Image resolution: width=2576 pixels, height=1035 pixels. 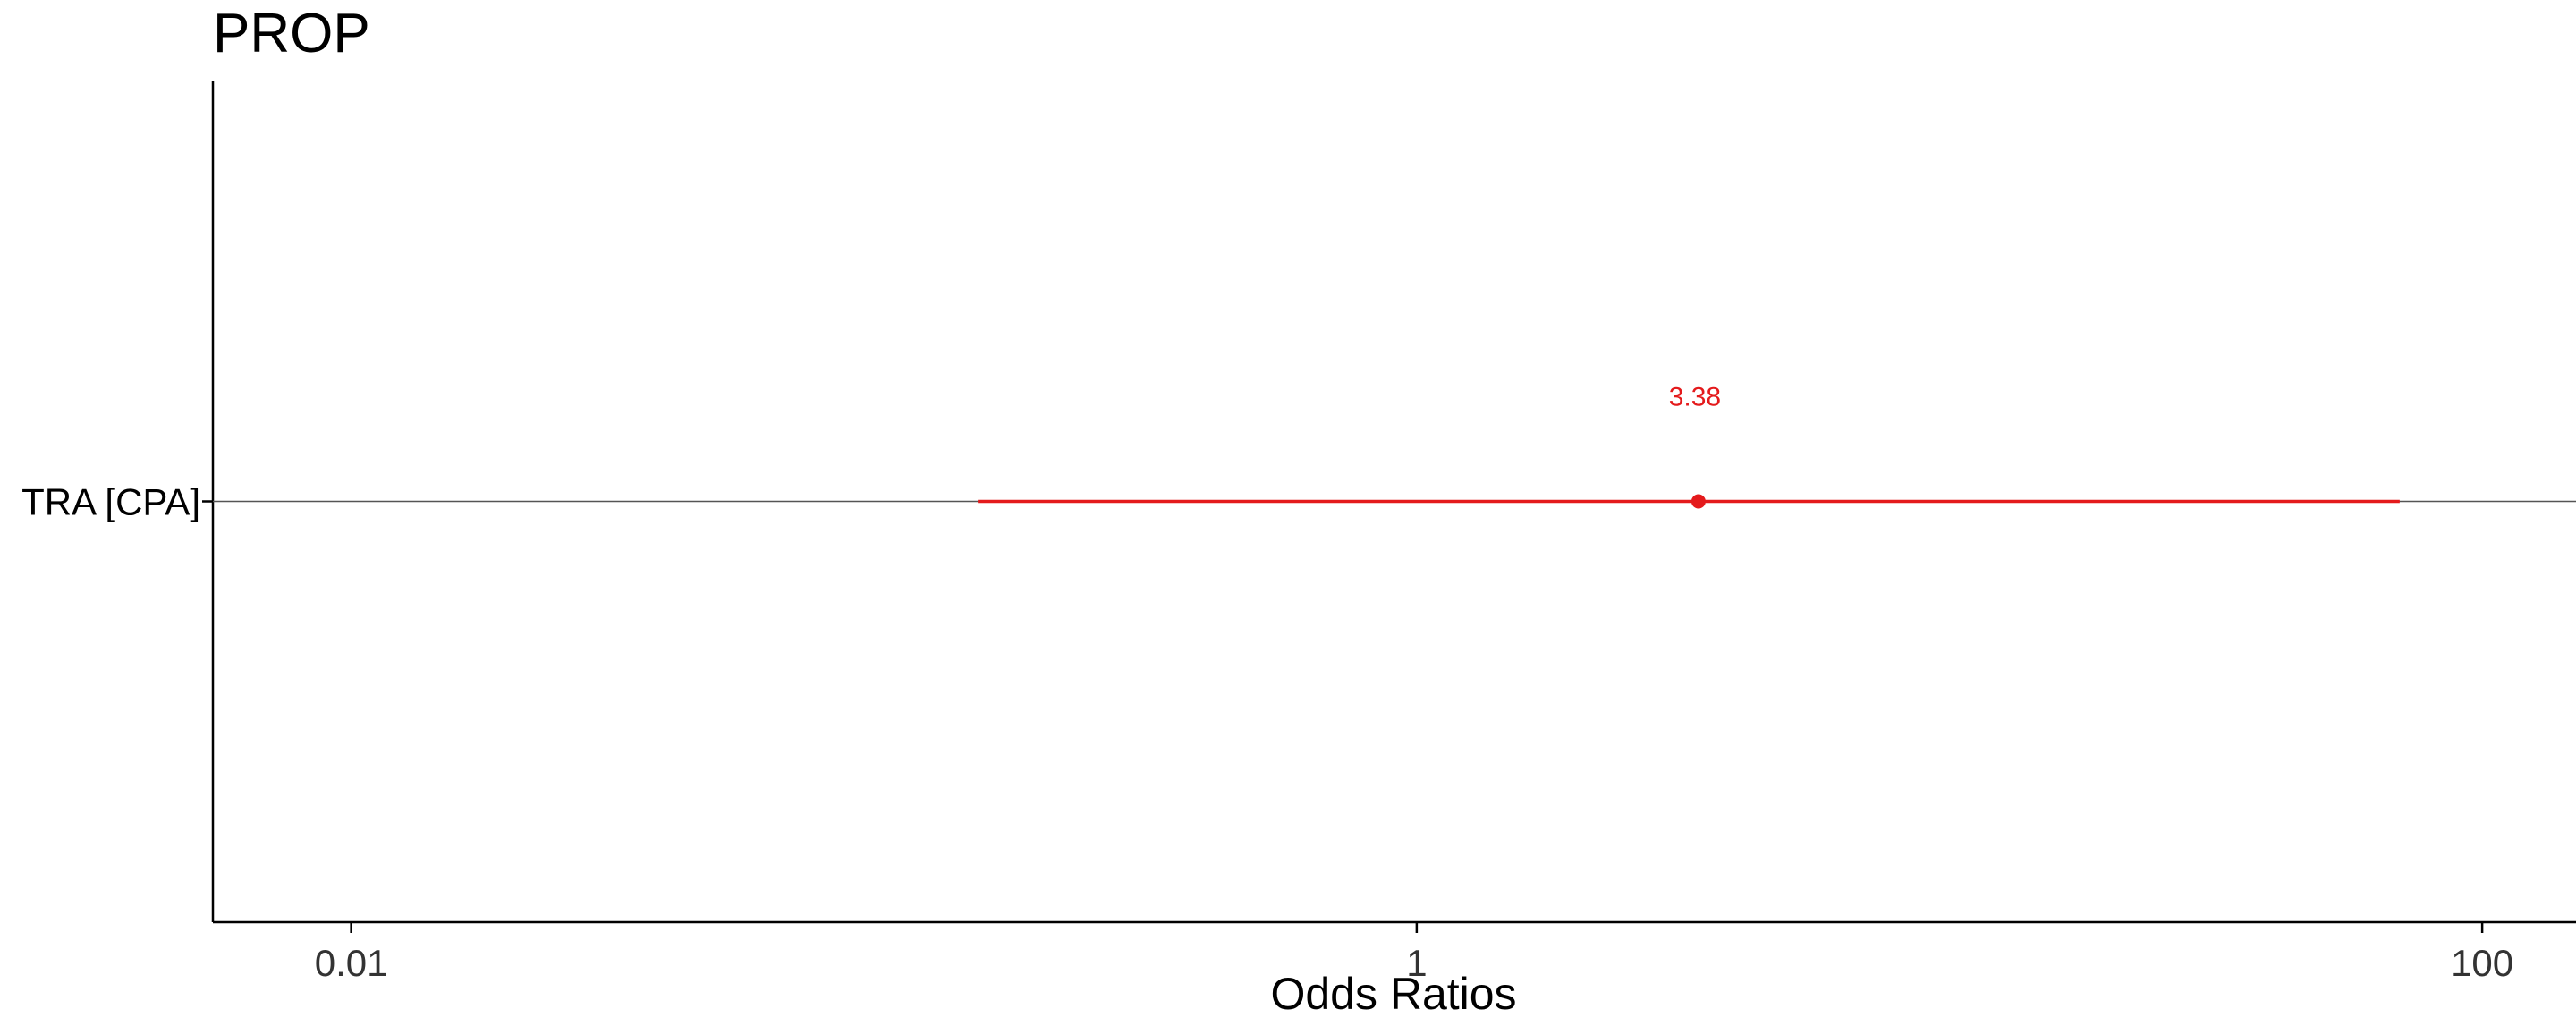 What do you see at coordinates (1393, 994) in the screenshot?
I see `x-axis-label: Odds Ratios` at bounding box center [1393, 994].